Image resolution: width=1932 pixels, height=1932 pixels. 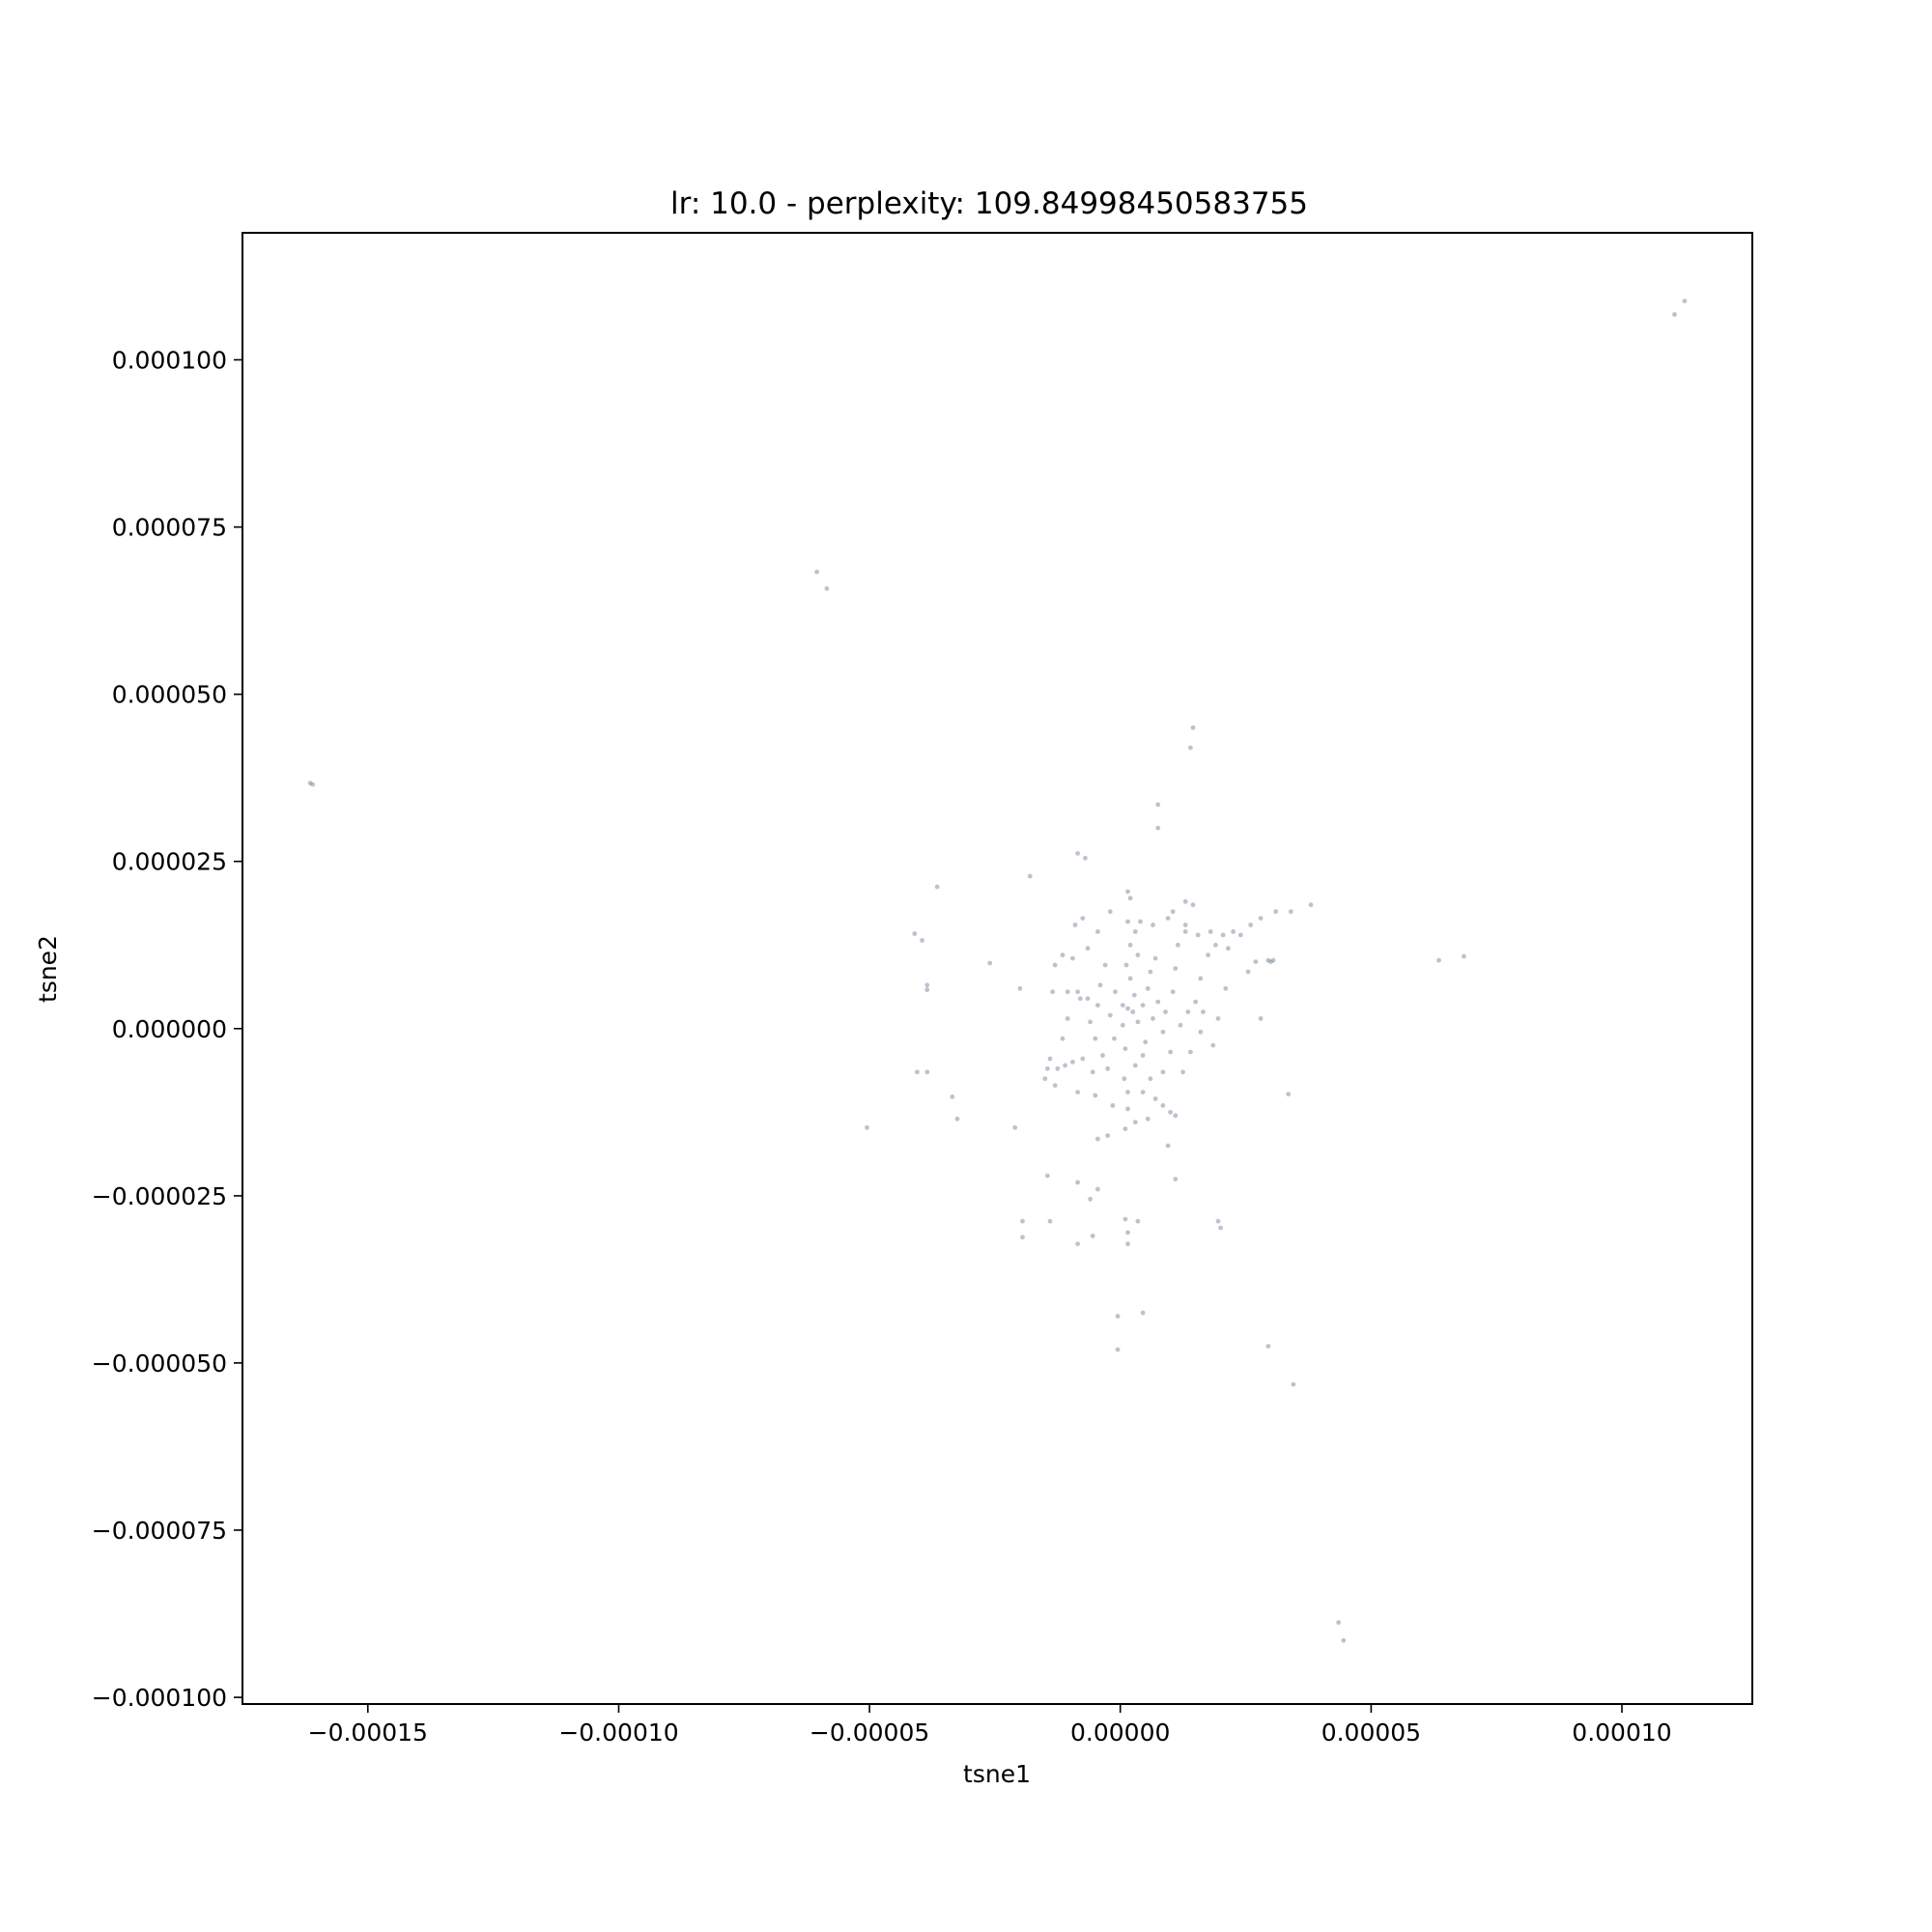 What do you see at coordinates (169, 1029) in the screenshot?
I see `y-tick-label: 0.000000` at bounding box center [169, 1029].